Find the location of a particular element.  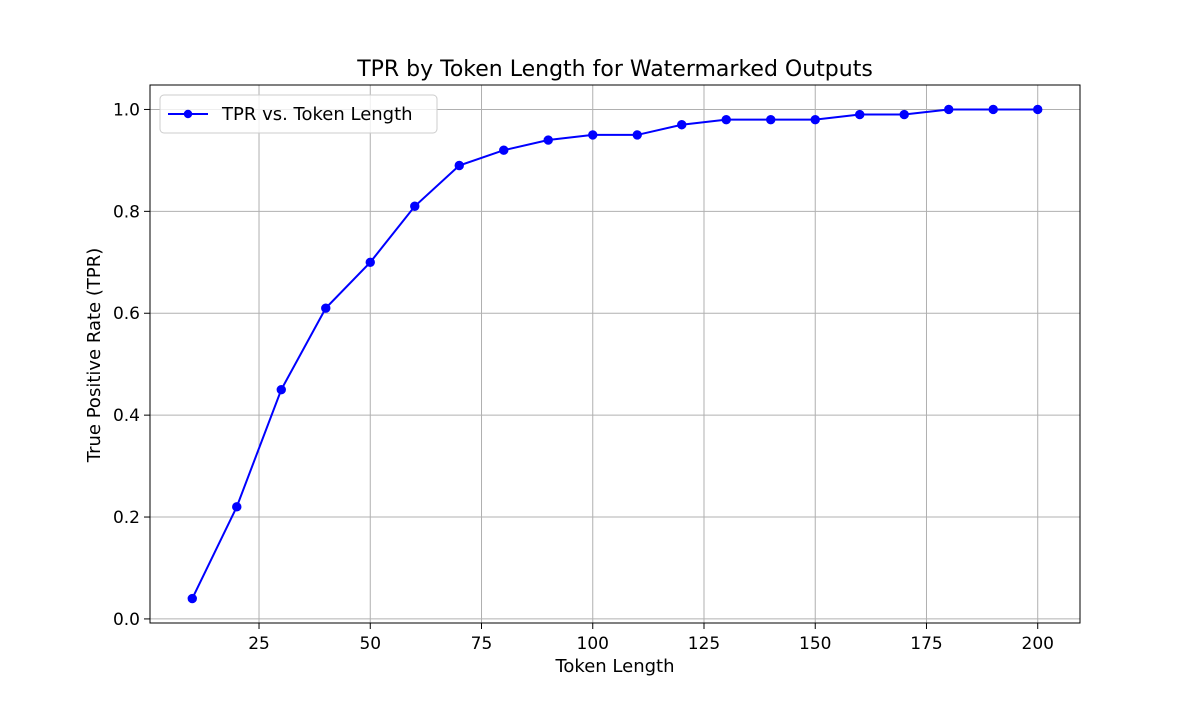

x-tick-label: 100 is located at coordinates (593, 644).